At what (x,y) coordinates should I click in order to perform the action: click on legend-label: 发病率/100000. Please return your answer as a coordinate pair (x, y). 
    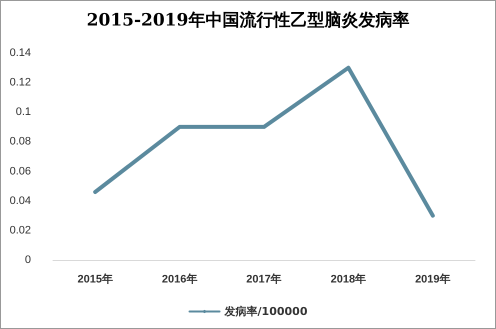
    Looking at the image, I should click on (266, 311).